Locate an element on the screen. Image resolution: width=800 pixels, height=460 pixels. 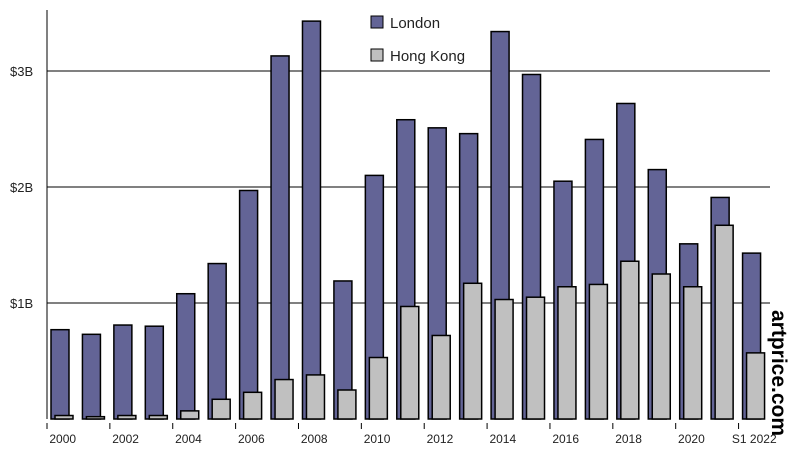
x-tick-label: 2000 is located at coordinates (62, 439).